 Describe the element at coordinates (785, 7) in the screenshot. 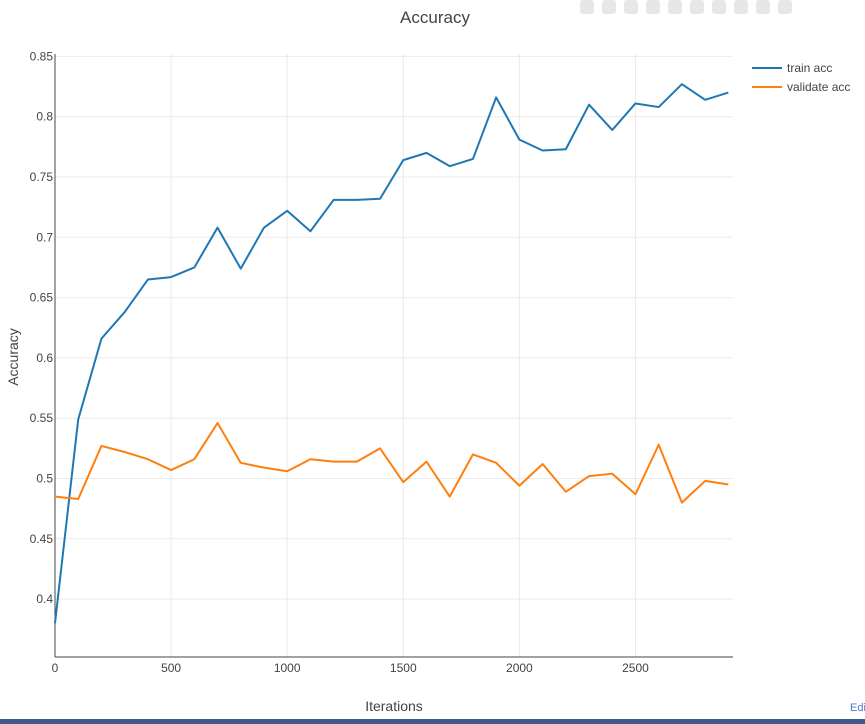

I see `hover-compare-icon` at that location.